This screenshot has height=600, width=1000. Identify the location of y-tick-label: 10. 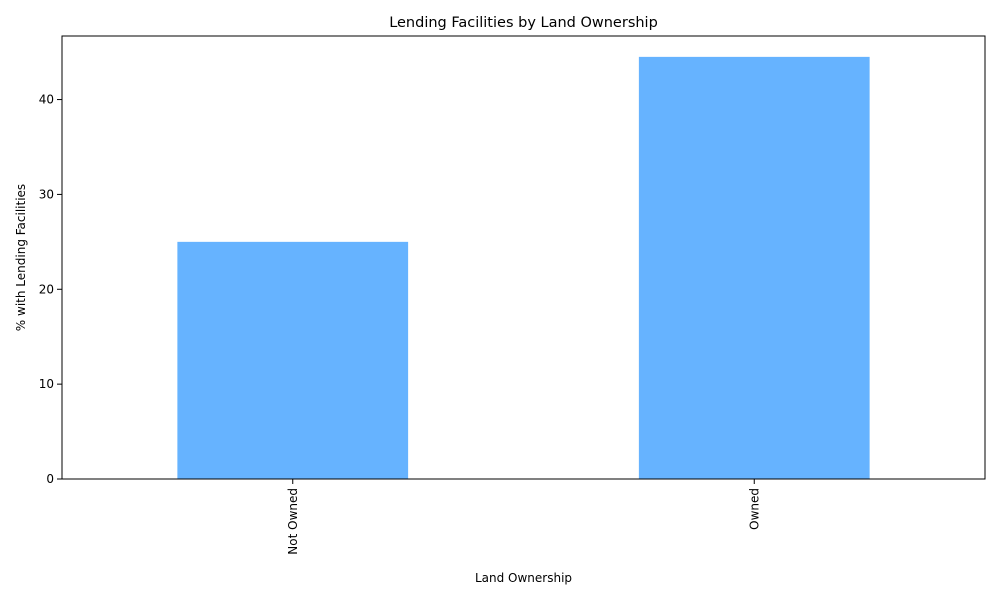
(46, 384).